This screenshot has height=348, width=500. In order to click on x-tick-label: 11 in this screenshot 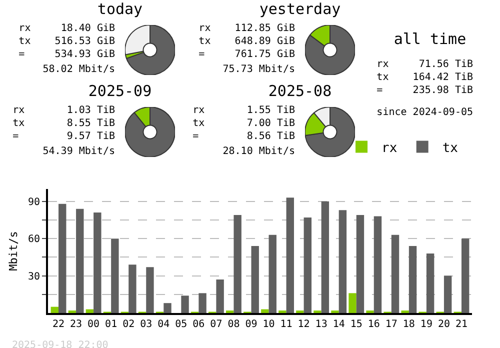, I will do `click(286, 324)`.